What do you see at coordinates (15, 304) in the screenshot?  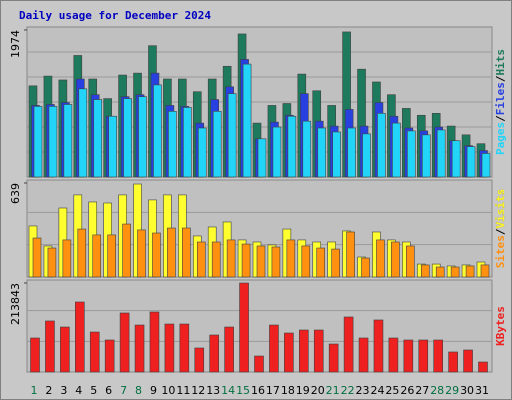 I see `y-tick-label: 213843` at bounding box center [15, 304].